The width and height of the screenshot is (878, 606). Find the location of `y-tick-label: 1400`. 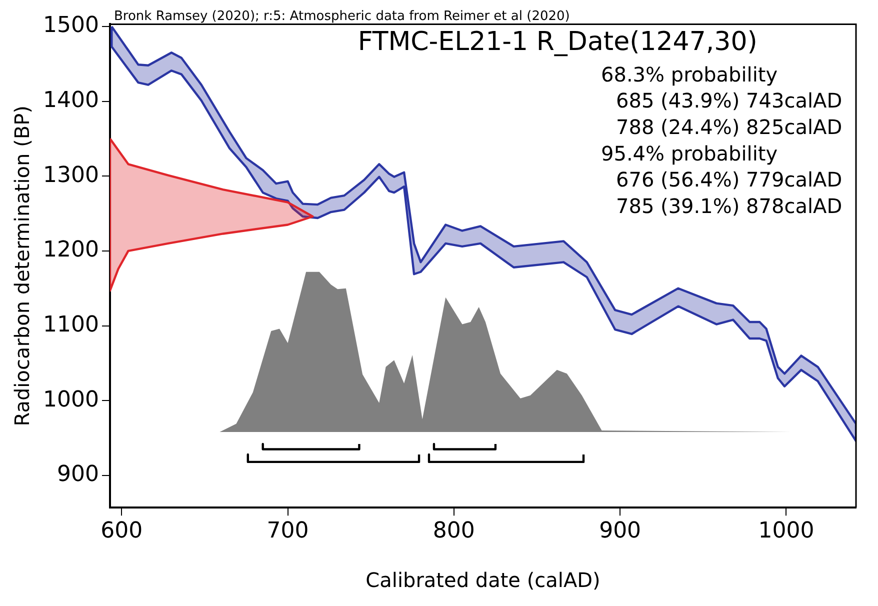

y-tick-label: 1400 is located at coordinates (70, 100).